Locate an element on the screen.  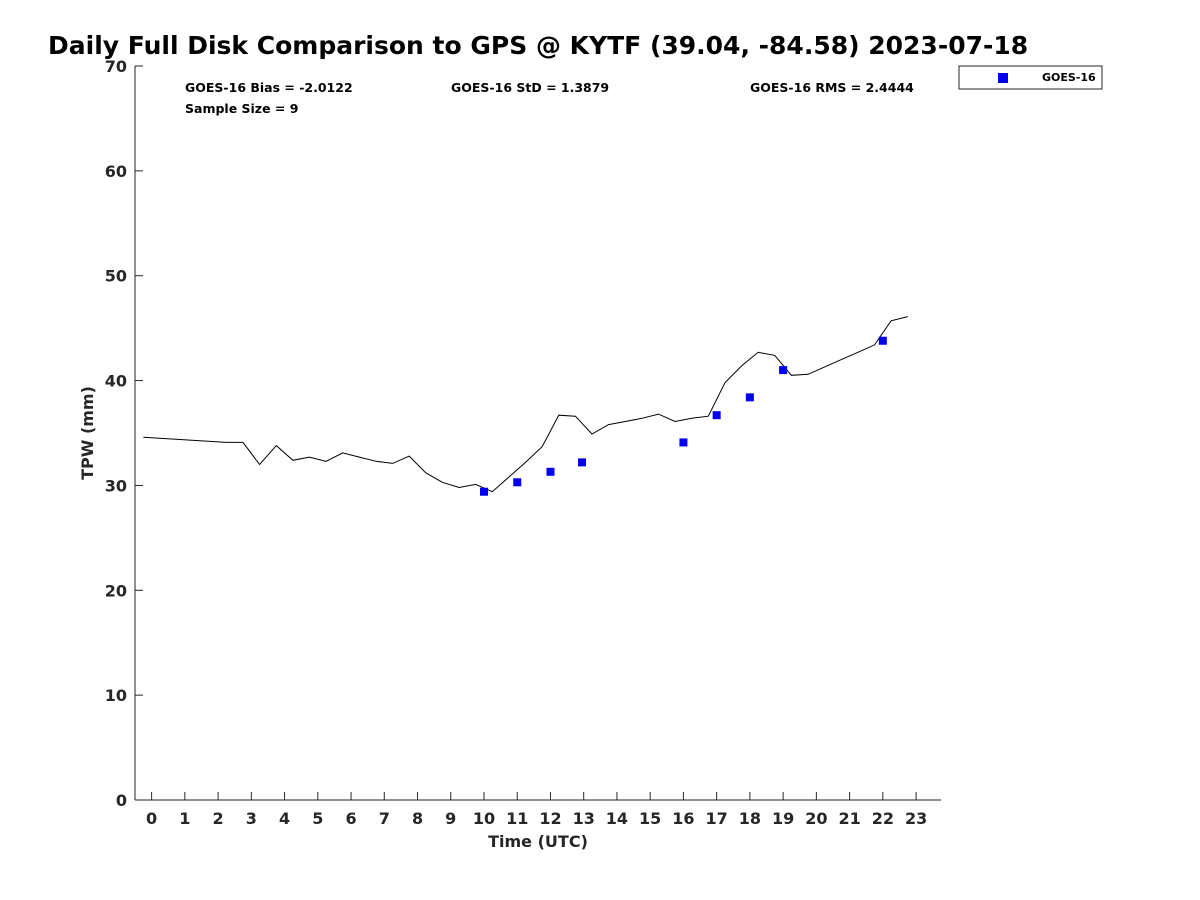
x-tick-label: 3 is located at coordinates (251, 818).